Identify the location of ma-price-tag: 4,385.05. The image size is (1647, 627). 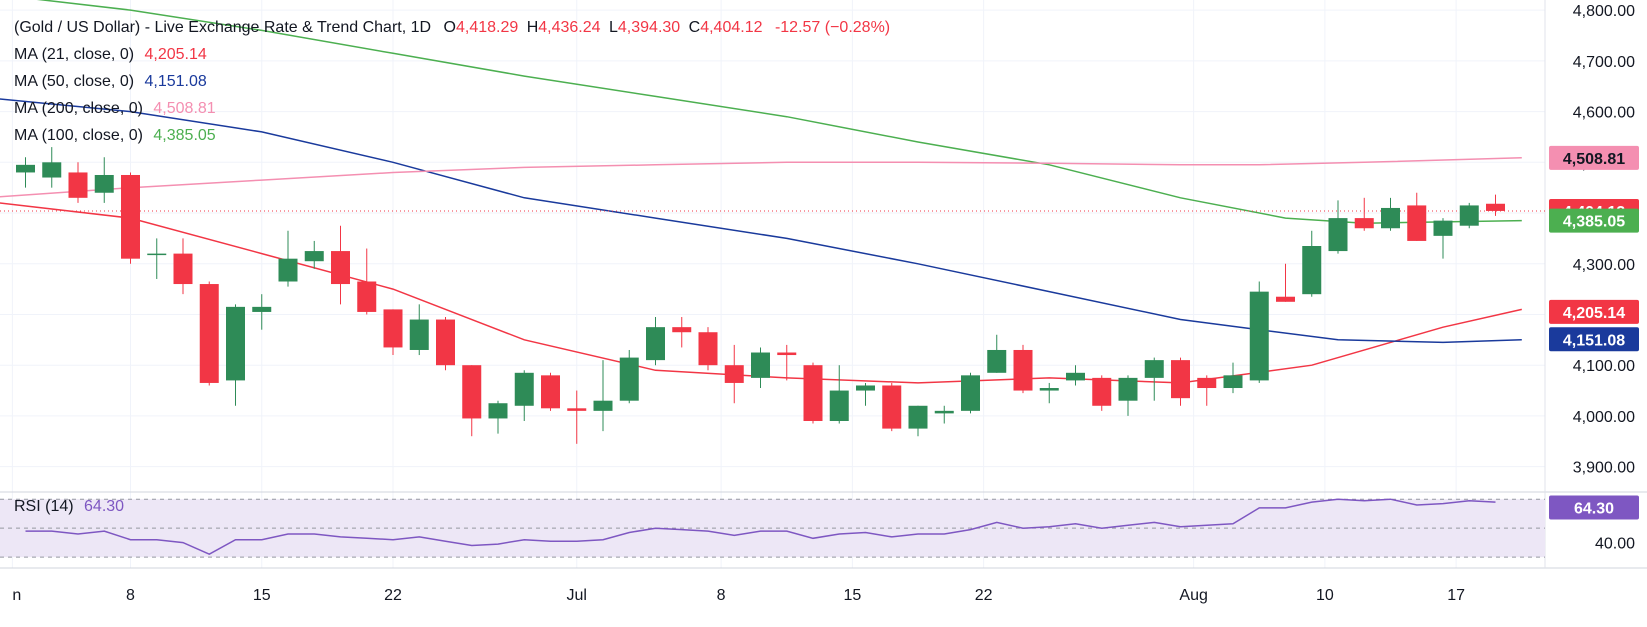
(1594, 222).